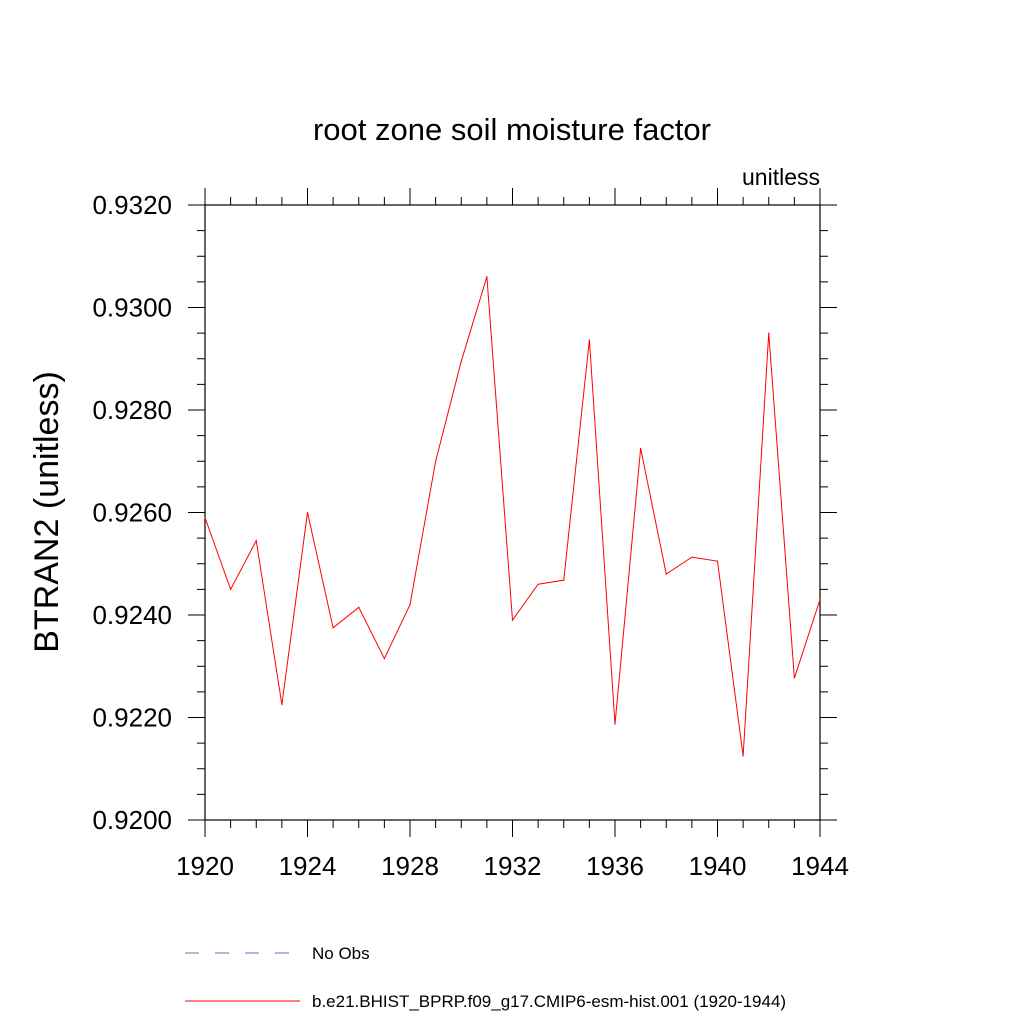 This screenshot has width=1024, height=1024. I want to click on y-axis-label: BTRAN2 (unitless), so click(47, 512).